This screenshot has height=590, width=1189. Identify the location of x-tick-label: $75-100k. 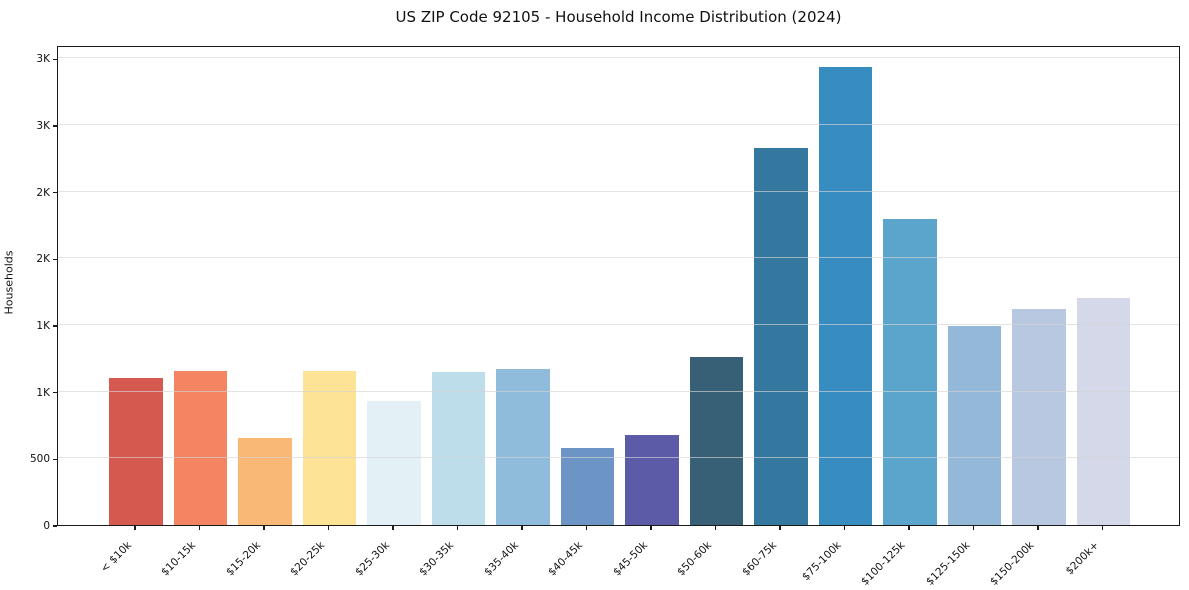
(821, 561).